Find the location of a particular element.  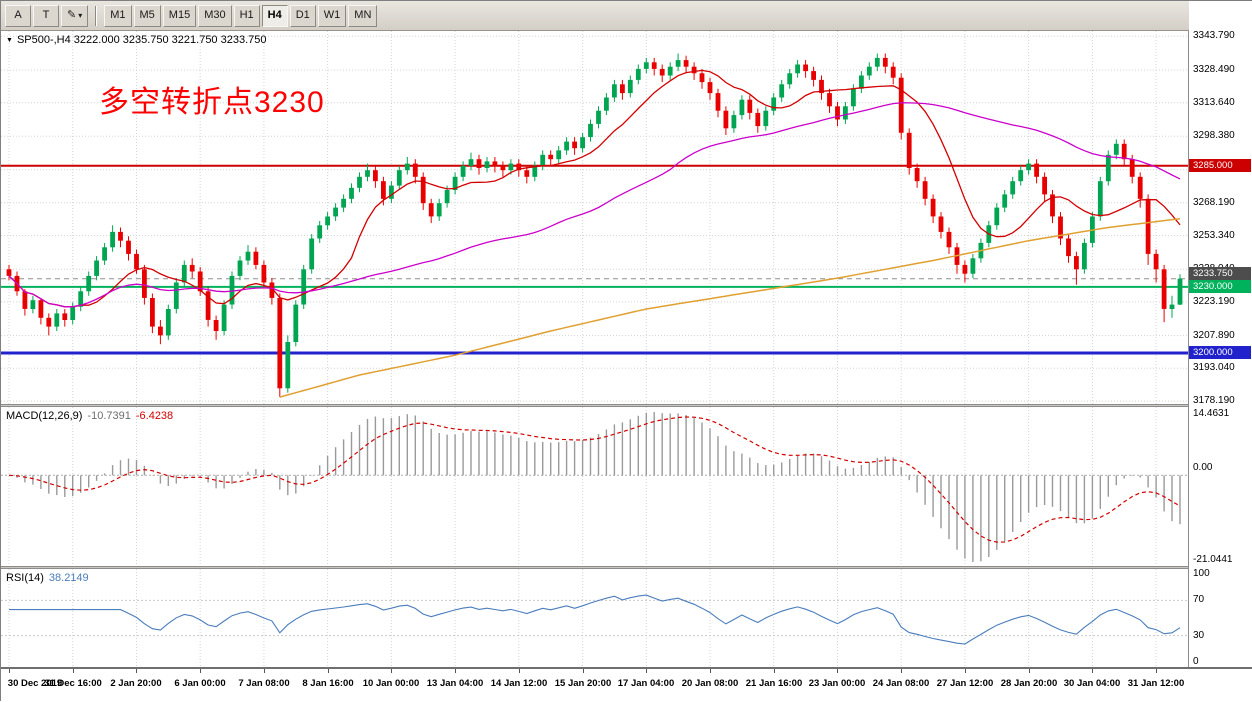

time-axis-label: 15 Jan 20:00 is located at coordinates (583, 683).